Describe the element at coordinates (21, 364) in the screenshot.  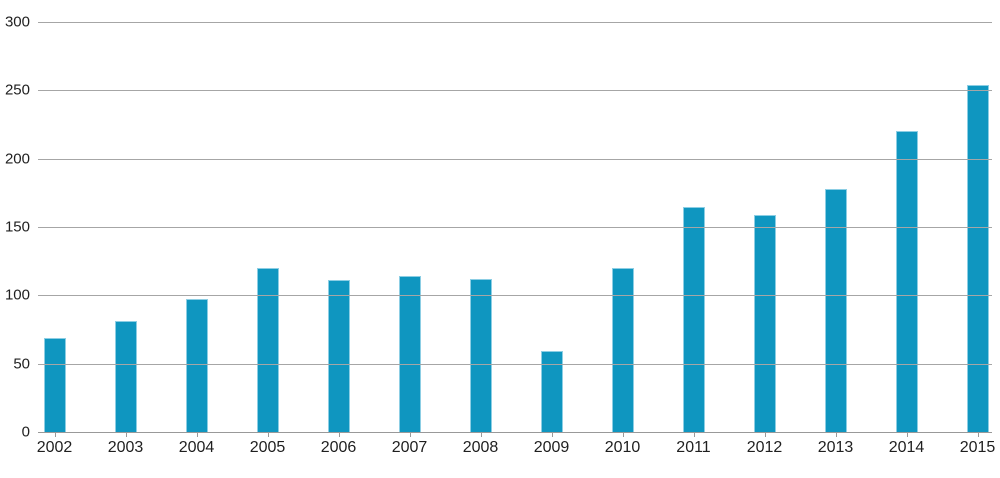
I see `y-tick-label-50: 50` at that location.